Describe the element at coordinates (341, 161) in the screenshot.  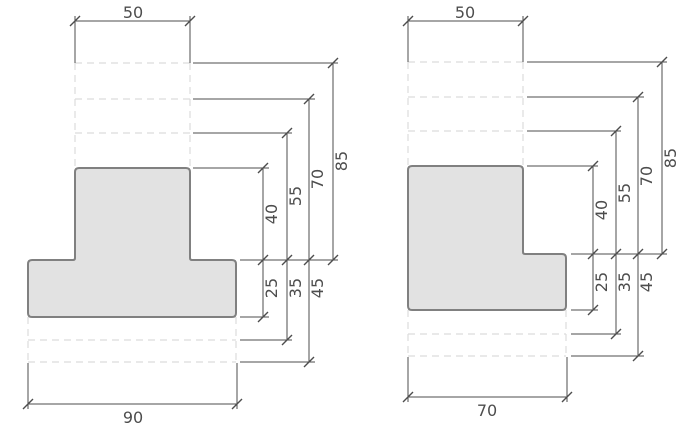
I see `t-profile-height-85-label: 85` at that location.